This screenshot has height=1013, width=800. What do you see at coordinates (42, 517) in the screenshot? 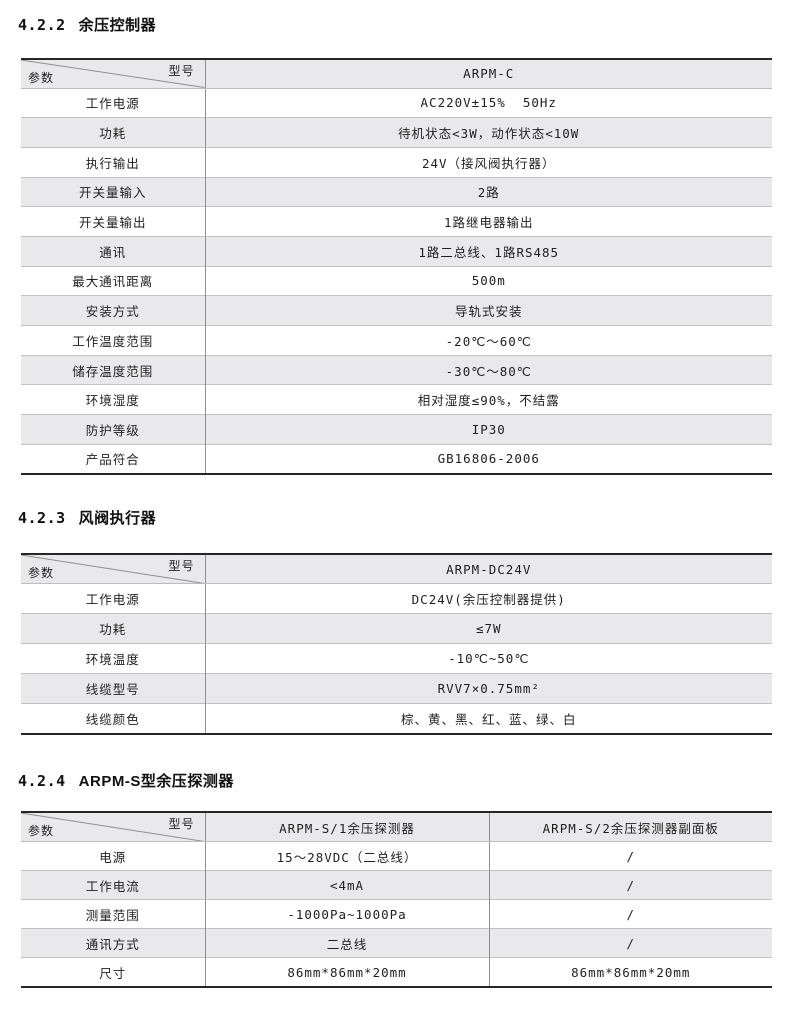
I see `section-number: 4.2.3` at bounding box center [42, 517].